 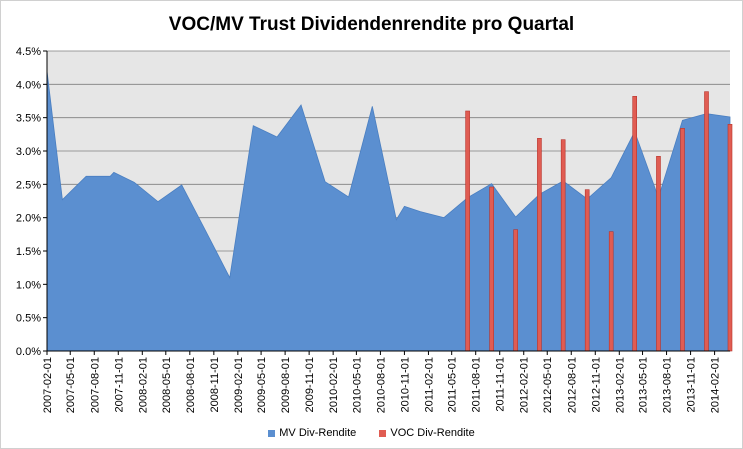 What do you see at coordinates (143, 385) in the screenshot?
I see `x-tick-label: 2008-02-01` at bounding box center [143, 385].